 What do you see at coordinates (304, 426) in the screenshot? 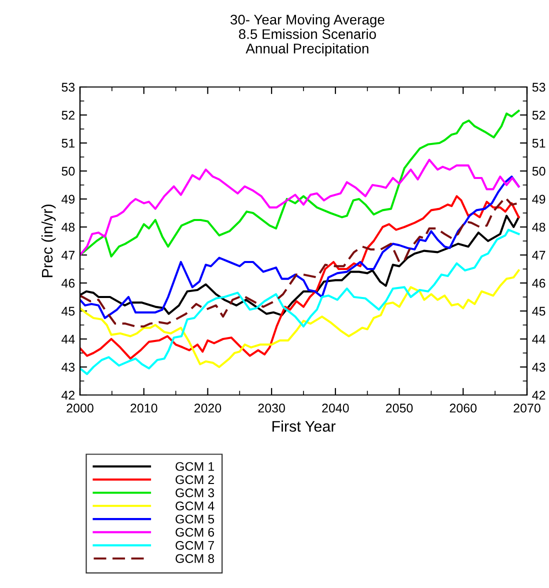
I see `x-axis-title: First Year` at bounding box center [304, 426].